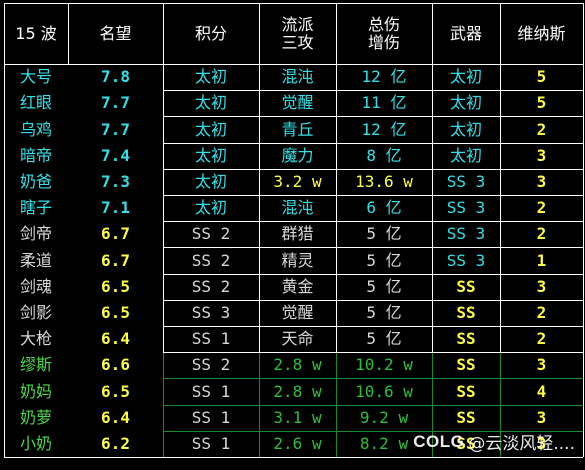 The height and width of the screenshot is (470, 585). What do you see at coordinates (35, 155) in the screenshot?
I see `cell-name: 暗帝` at bounding box center [35, 155].